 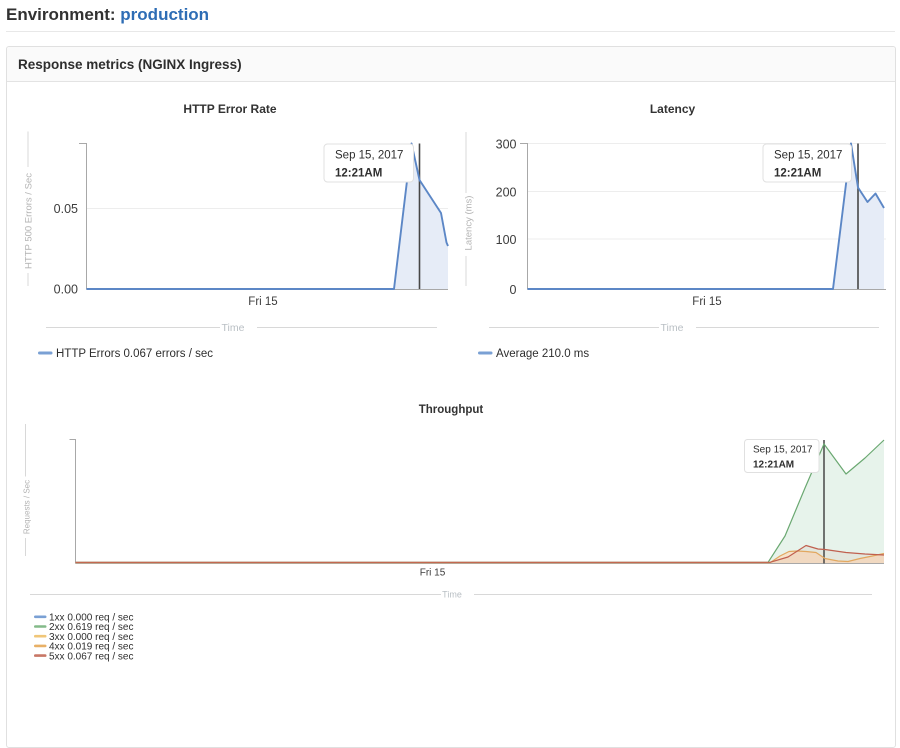 I want to click on svg-text: Average 210.0 ms, so click(x=542, y=354).